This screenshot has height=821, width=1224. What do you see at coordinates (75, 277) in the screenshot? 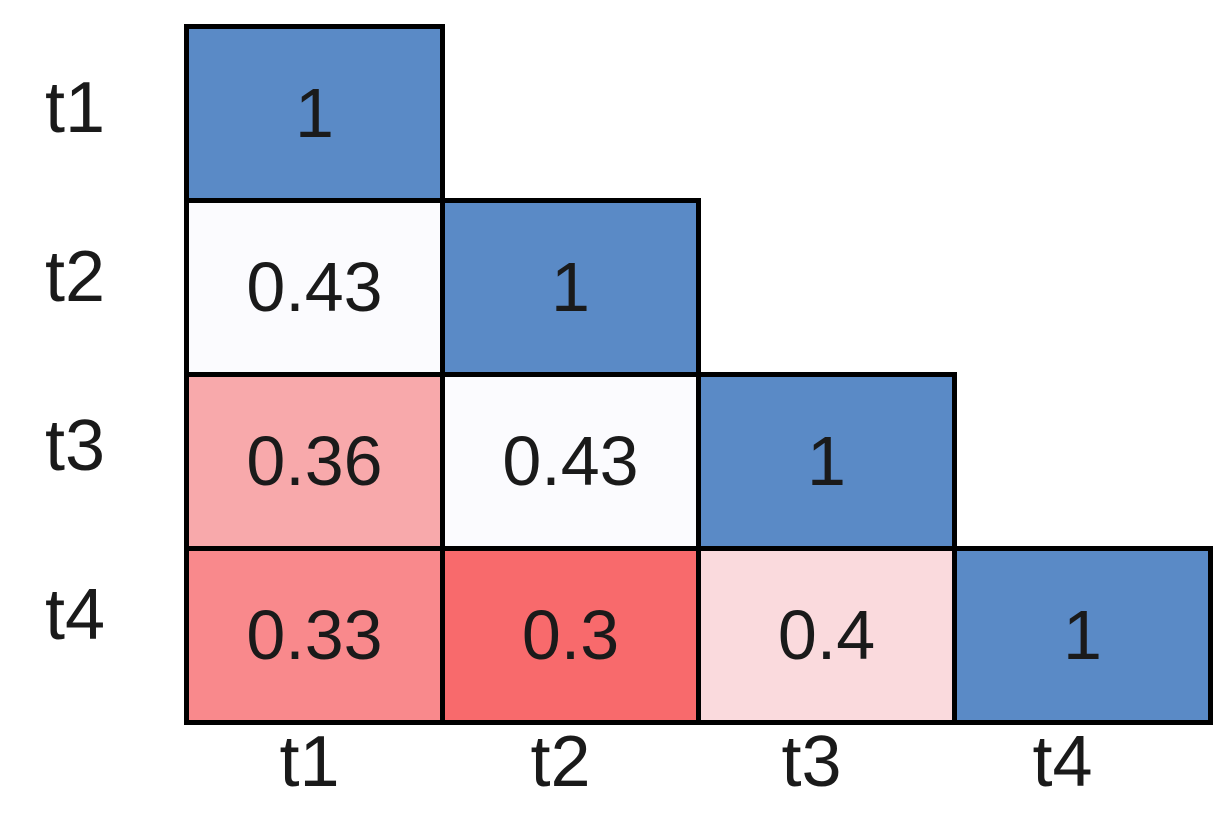
I see `y-axis-label-t2: t2` at bounding box center [75, 277].